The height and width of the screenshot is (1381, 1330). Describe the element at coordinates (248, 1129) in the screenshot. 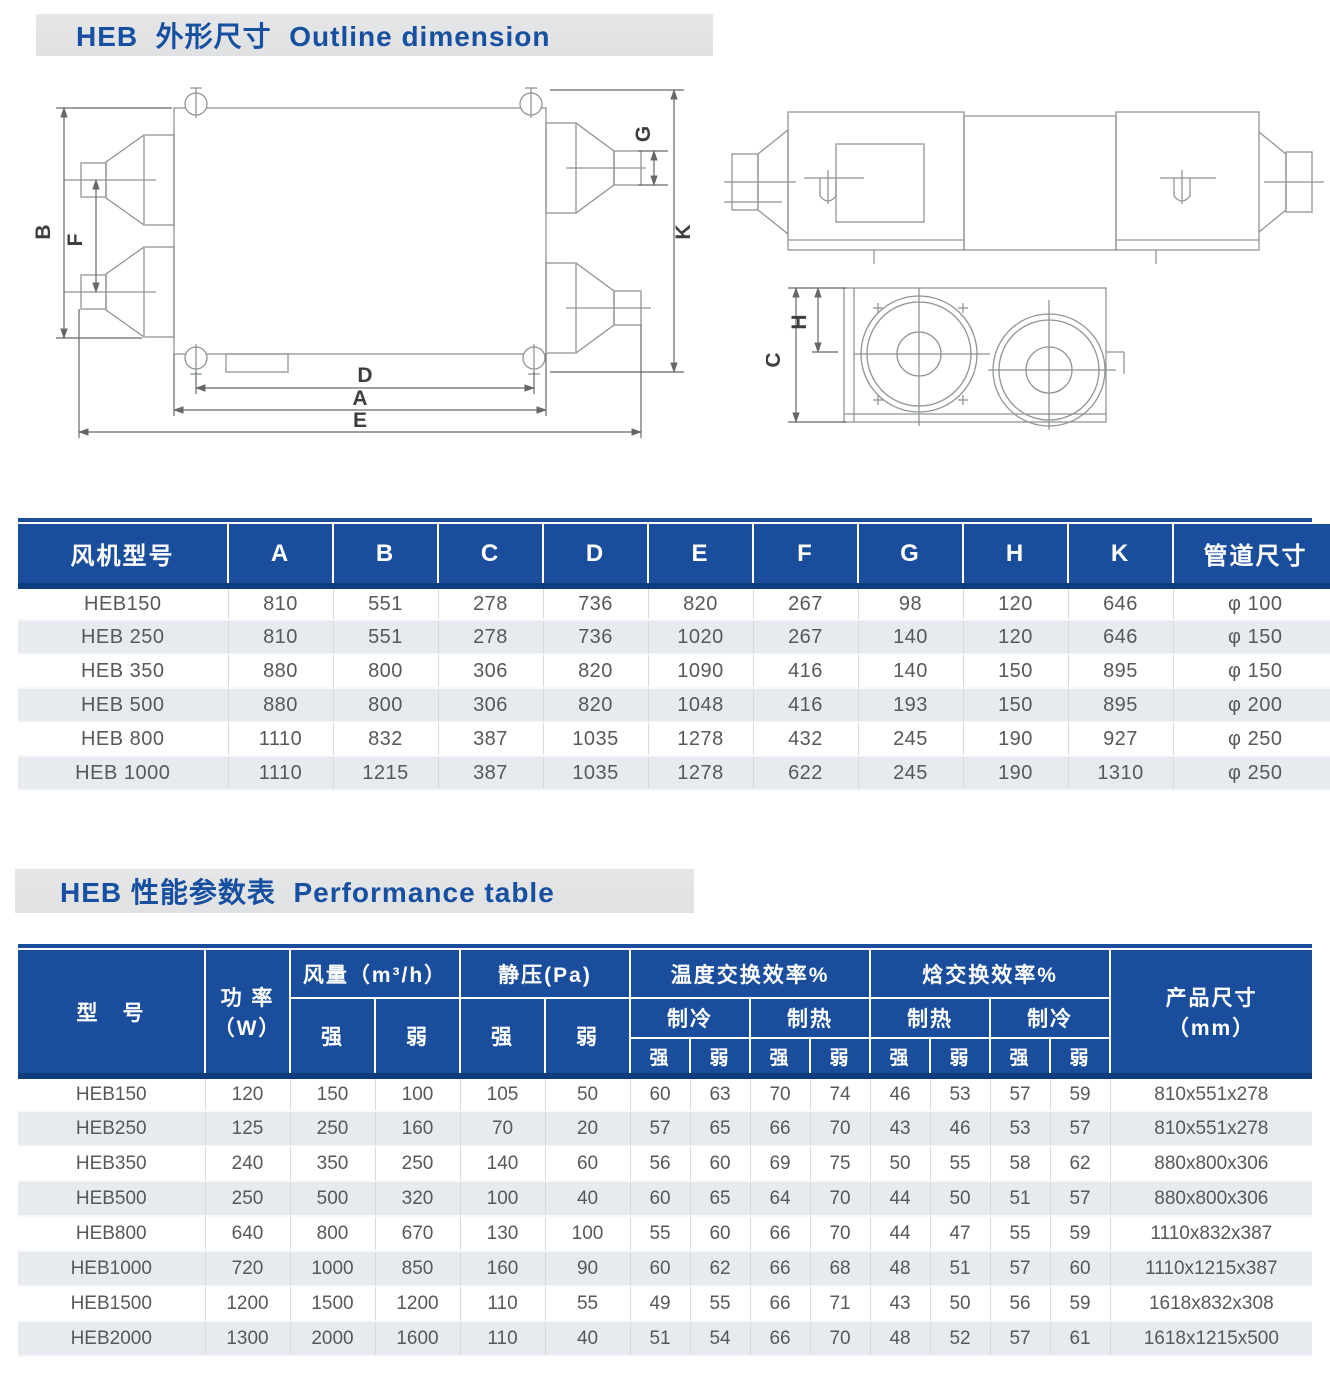

I see `table-cell: 125` at that location.